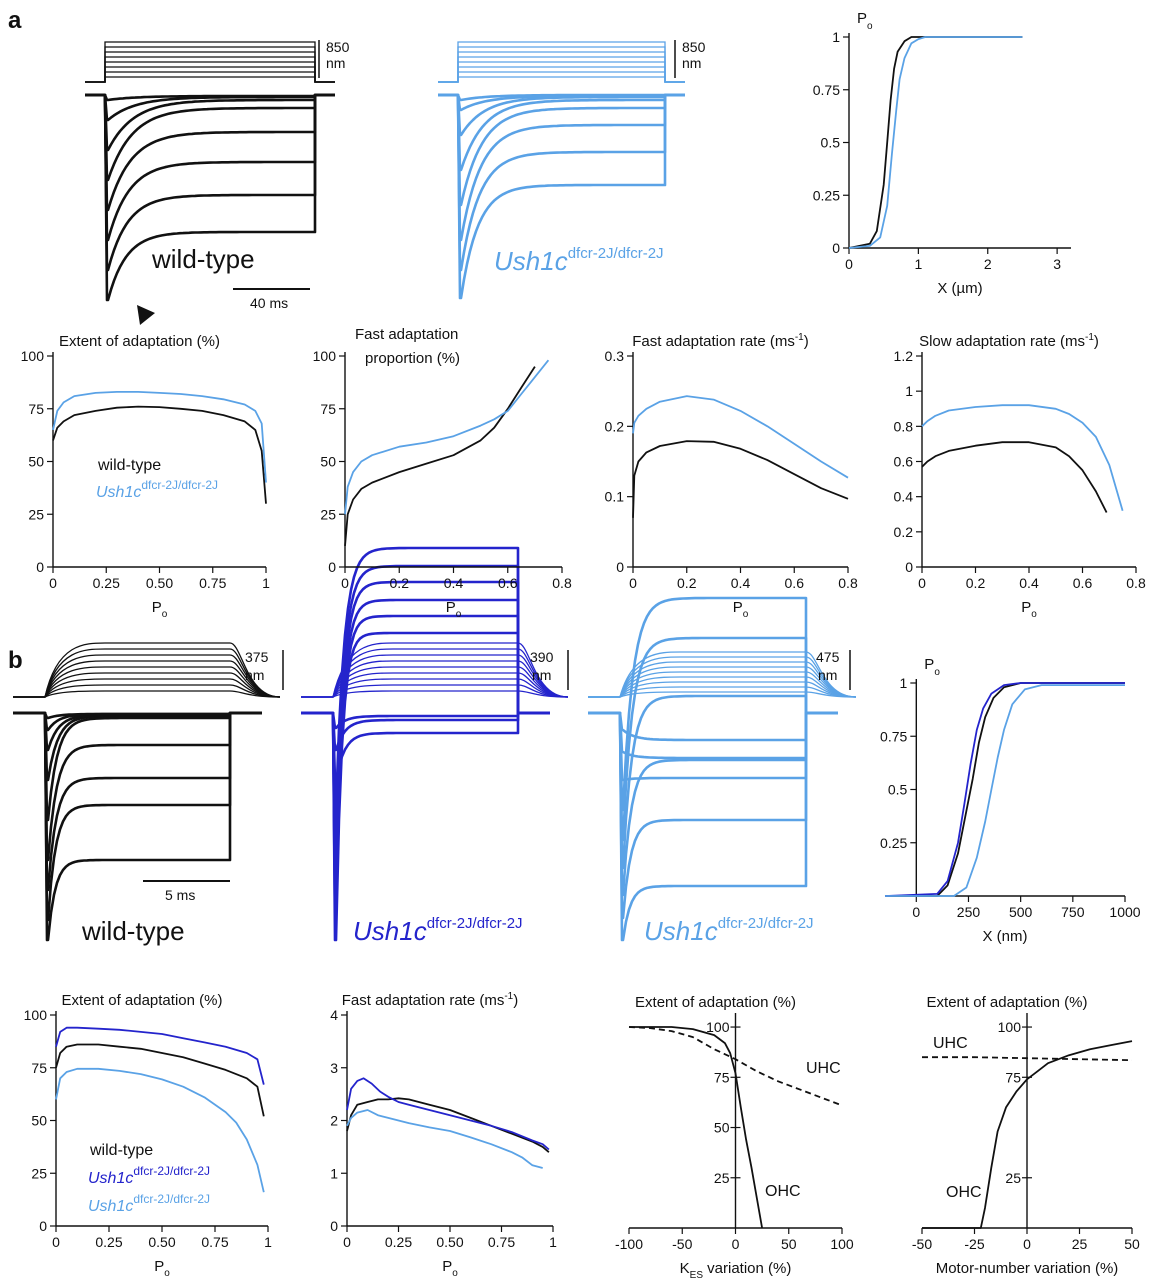 The height and width of the screenshot is (1288, 1153). Describe the element at coordinates (1027, 1268) in the screenshot. I see `x-axis-label: Motor-number variation (%)` at that location.